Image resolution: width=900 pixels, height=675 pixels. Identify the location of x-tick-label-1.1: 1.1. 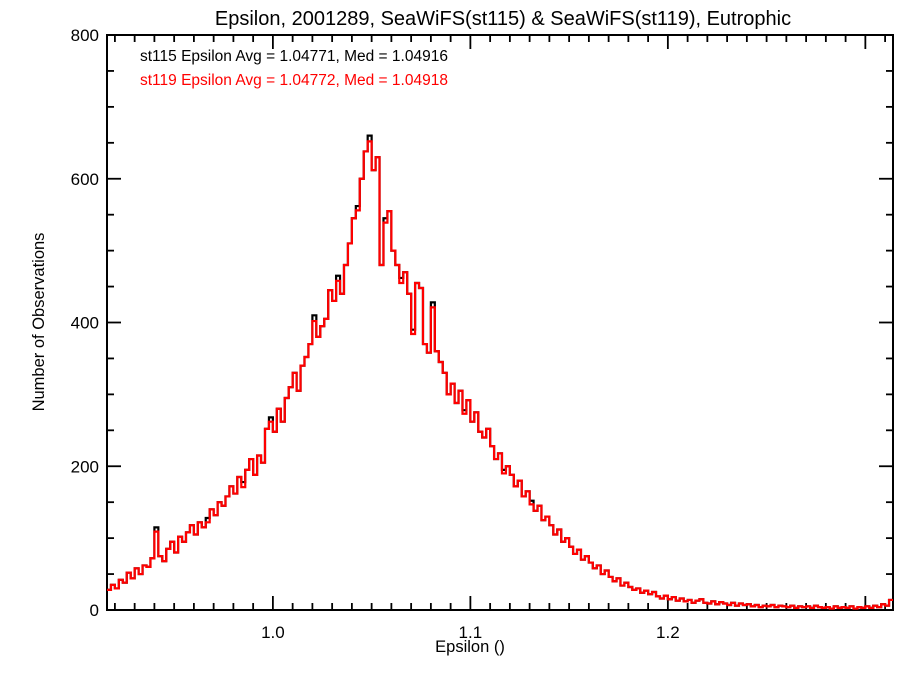
(471, 632).